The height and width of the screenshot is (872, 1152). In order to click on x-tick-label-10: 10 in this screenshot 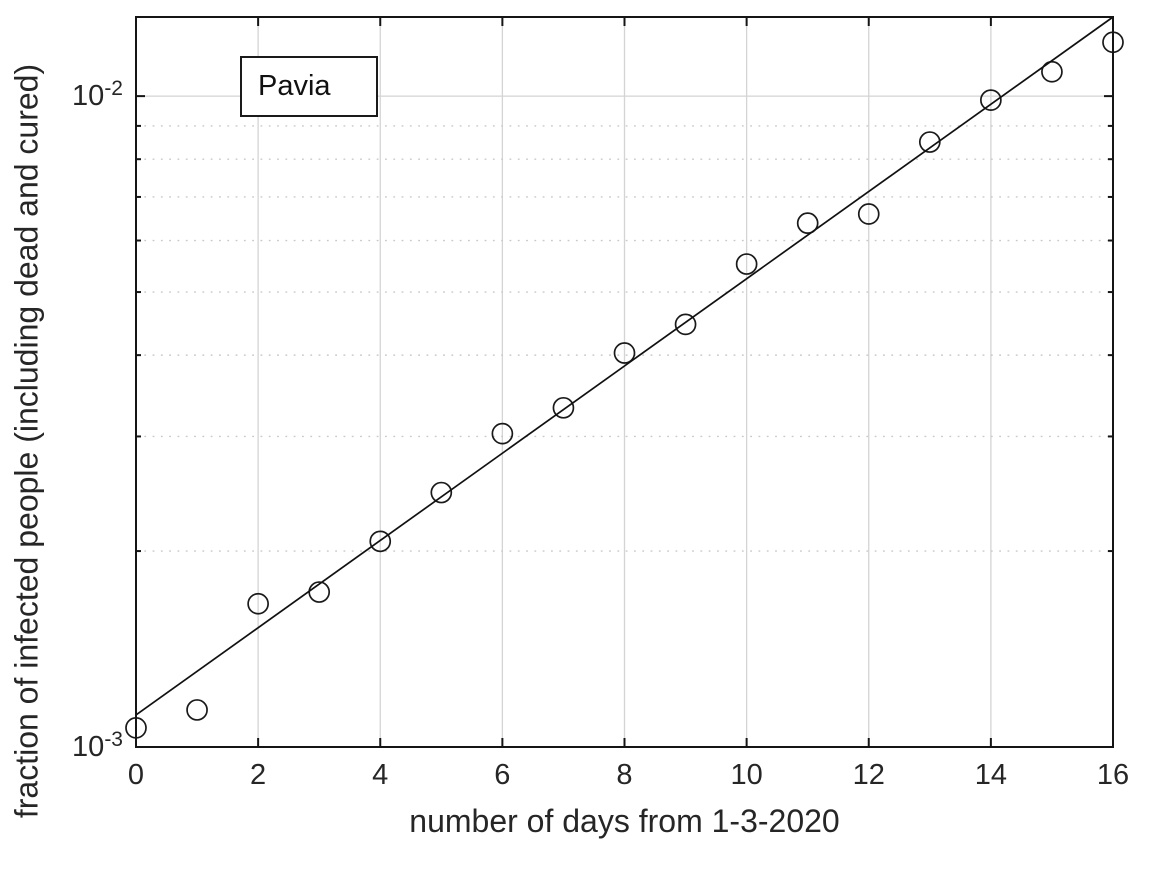, I will do `click(746, 775)`.